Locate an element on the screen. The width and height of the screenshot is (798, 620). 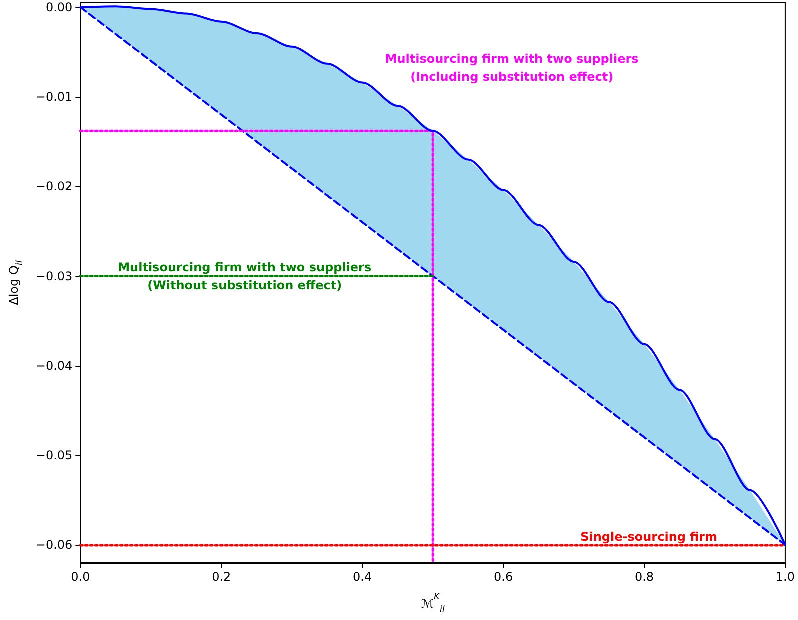
x-tick-label: 1.0 is located at coordinates (786, 577).